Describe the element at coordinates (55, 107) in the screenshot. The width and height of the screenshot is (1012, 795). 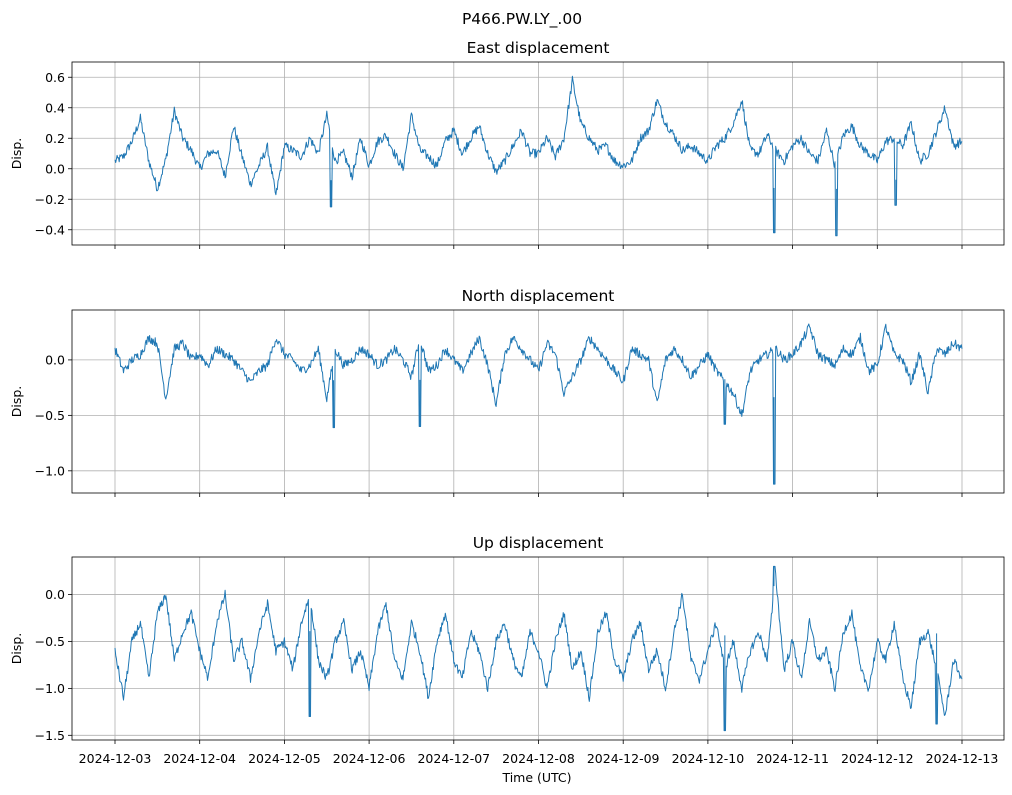
I see `y-tick-label: 0.4` at that location.